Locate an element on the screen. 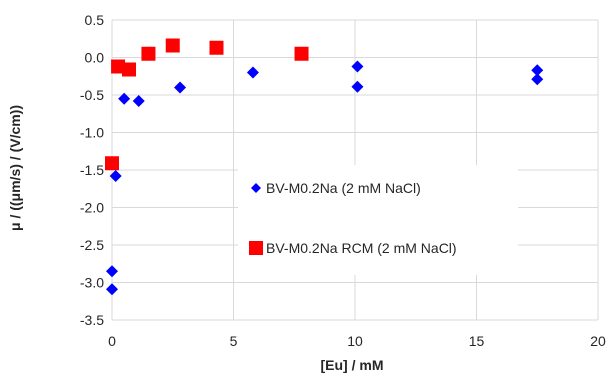  y-tick-label: 0.5 is located at coordinates (95, 20).